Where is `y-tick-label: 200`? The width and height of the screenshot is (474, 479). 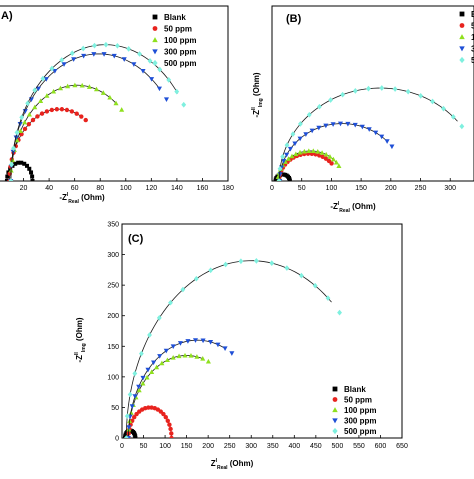
y-tick-label: 200 is located at coordinates (113, 316).